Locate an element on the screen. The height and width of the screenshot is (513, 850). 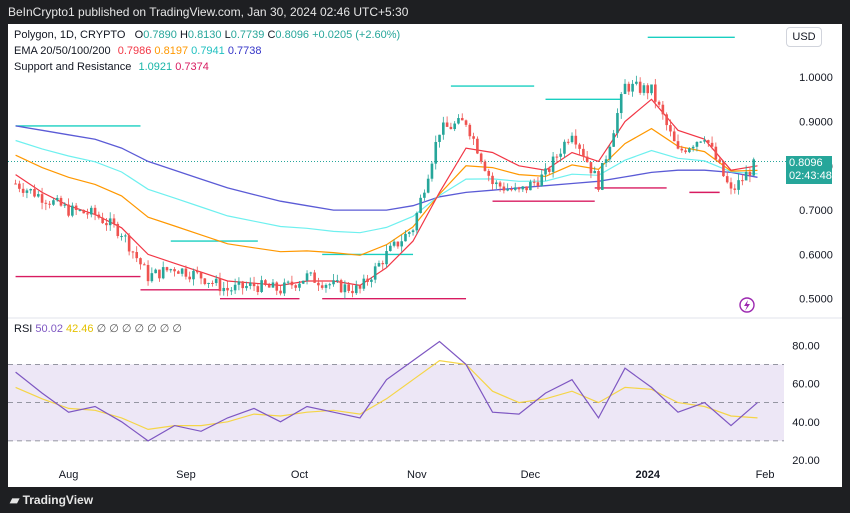
high-value: 0.8130 is located at coordinates (204, 35).